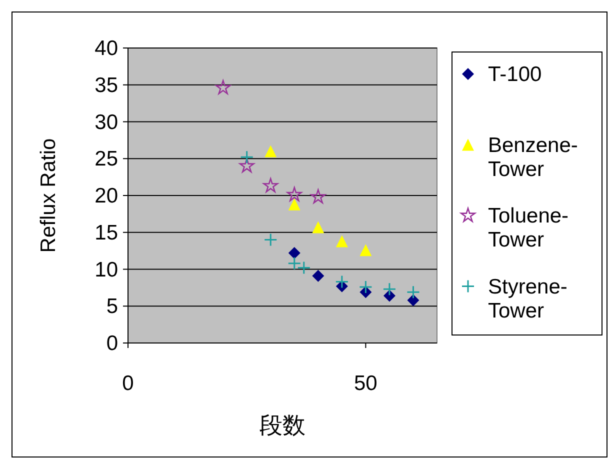 The width and height of the screenshot is (609, 459). I want to click on legend-label: Styrene-Tower, so click(528, 298).